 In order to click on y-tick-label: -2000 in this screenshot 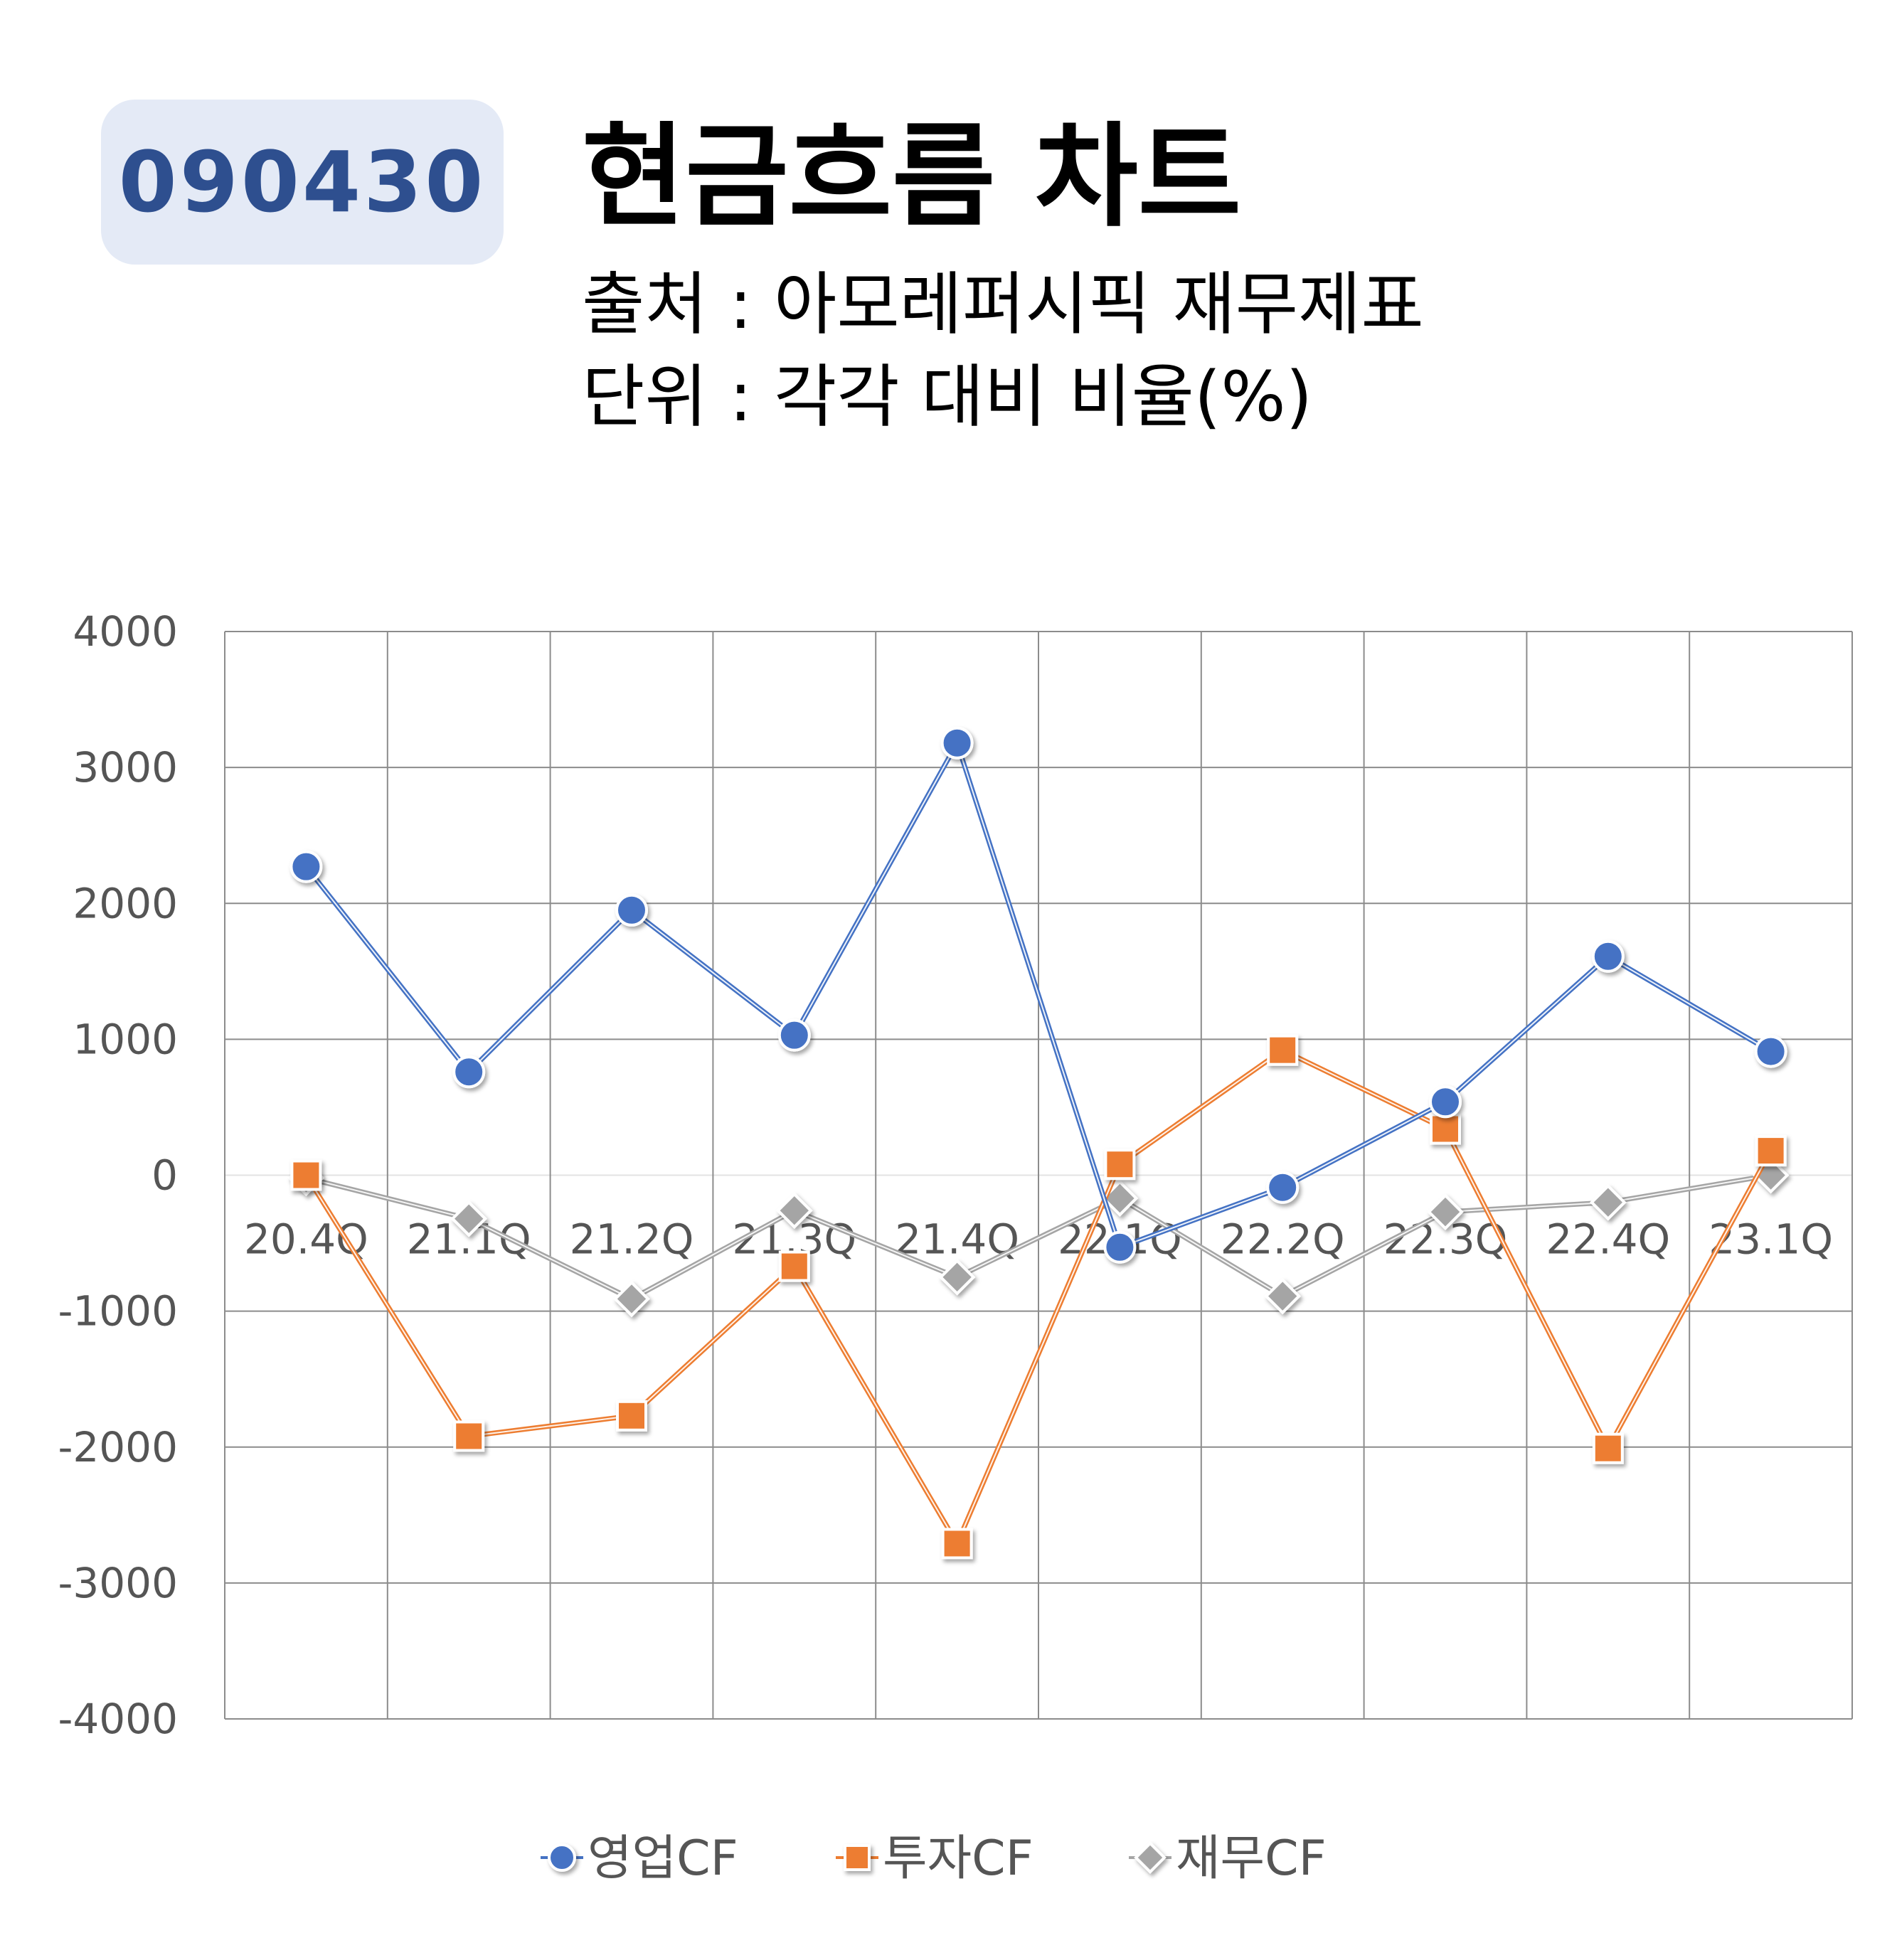, I will do `click(118, 1447)`.